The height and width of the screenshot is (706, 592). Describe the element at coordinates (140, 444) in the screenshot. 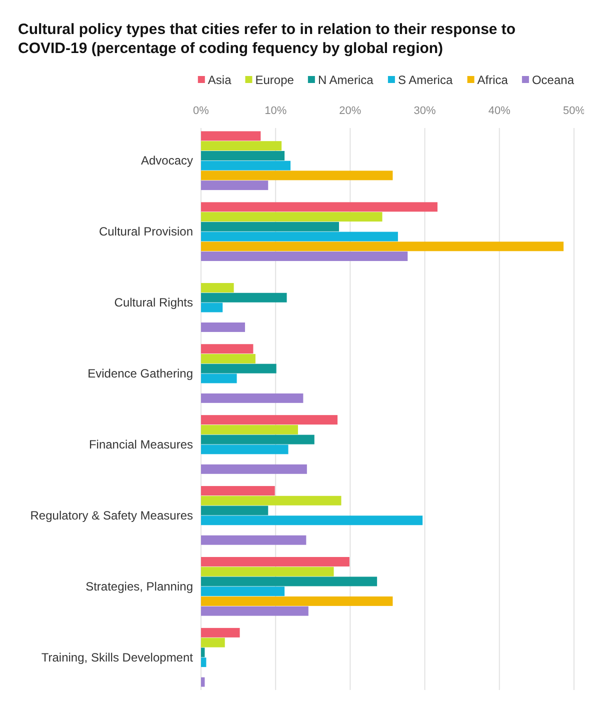

I see `y-tick-label: Financial Measures` at that location.